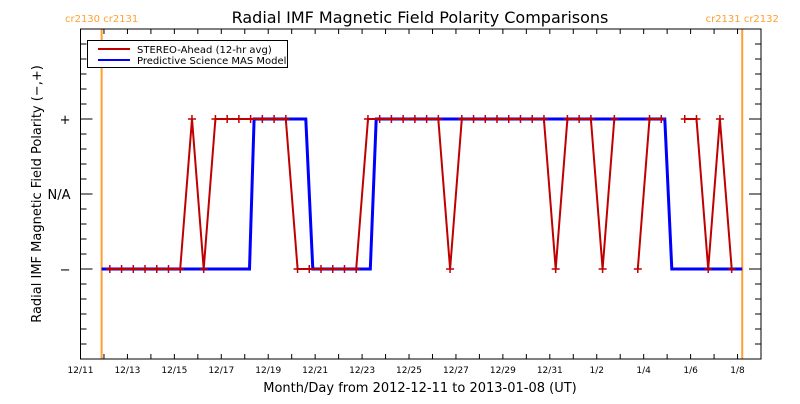 The width and height of the screenshot is (800, 404). What do you see at coordinates (456, 371) in the screenshot?
I see `x-tick-label: 12/27` at bounding box center [456, 371].